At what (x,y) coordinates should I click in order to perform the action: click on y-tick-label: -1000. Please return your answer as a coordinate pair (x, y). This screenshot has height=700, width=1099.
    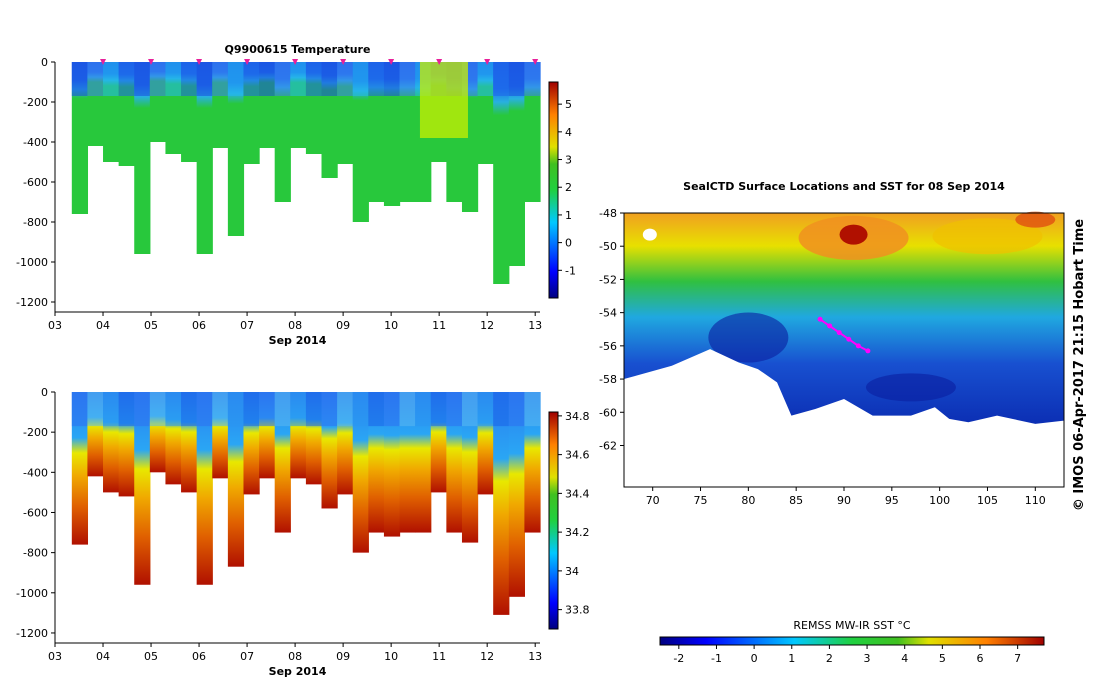
    Looking at the image, I should click on (32, 262).